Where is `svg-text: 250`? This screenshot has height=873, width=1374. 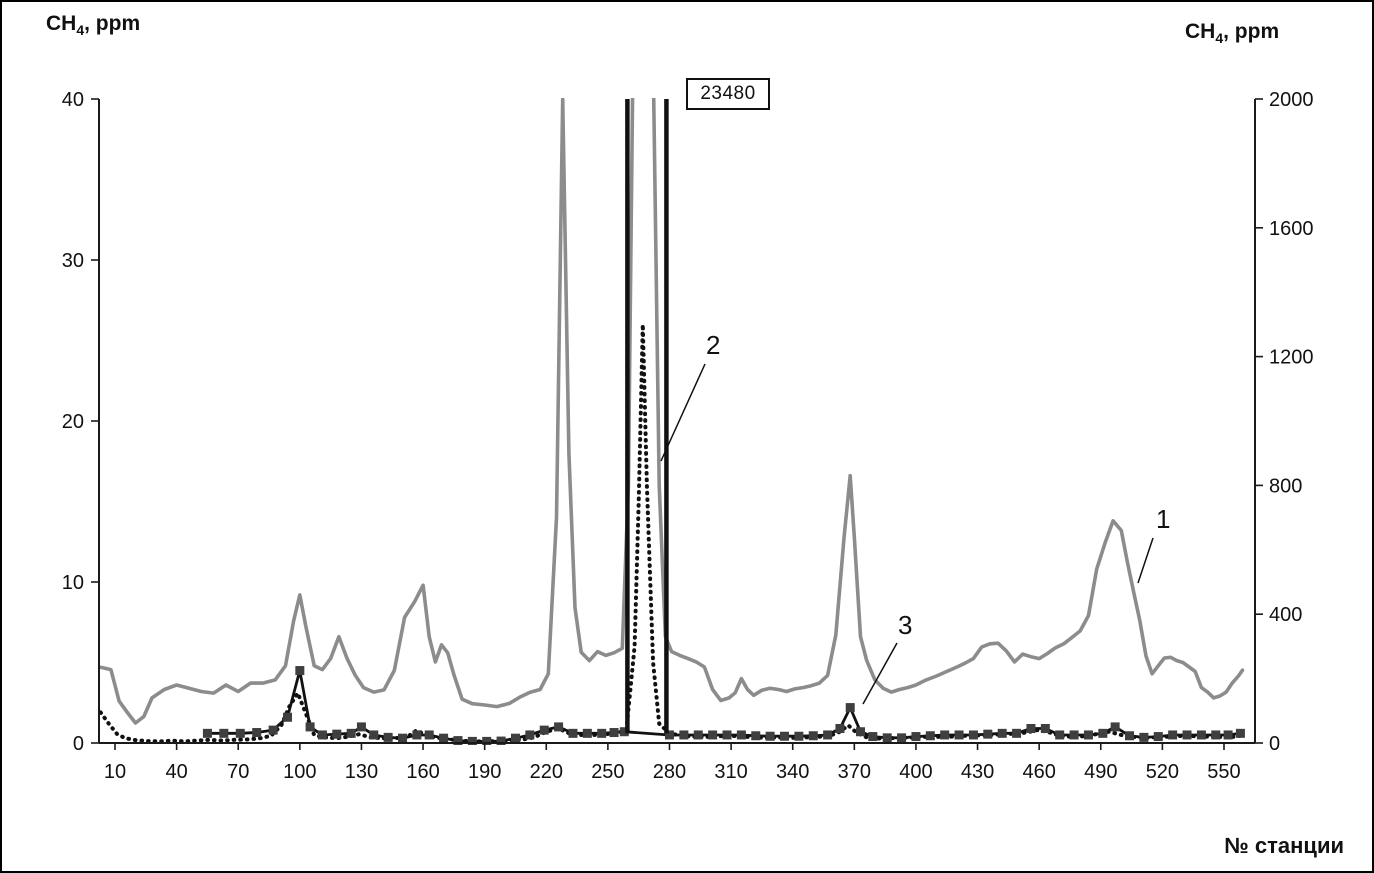 svg-text: 250 is located at coordinates (607, 772).